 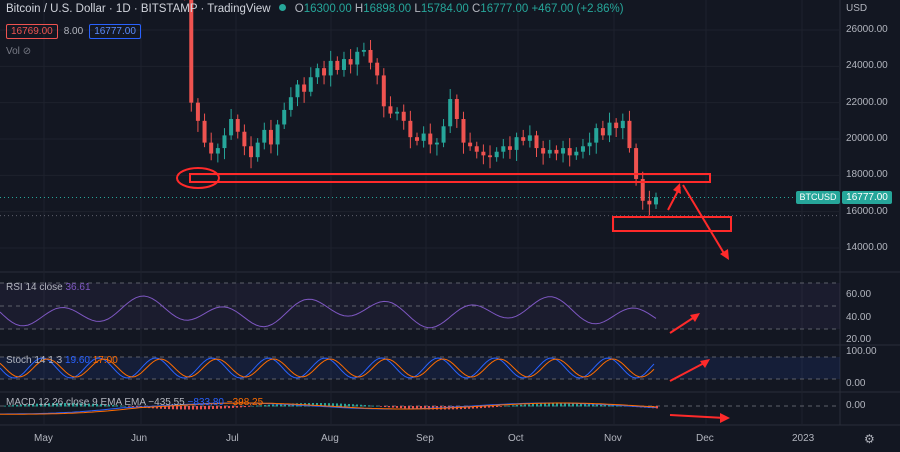 I want to click on price-tick: 20000.00, so click(x=867, y=138).